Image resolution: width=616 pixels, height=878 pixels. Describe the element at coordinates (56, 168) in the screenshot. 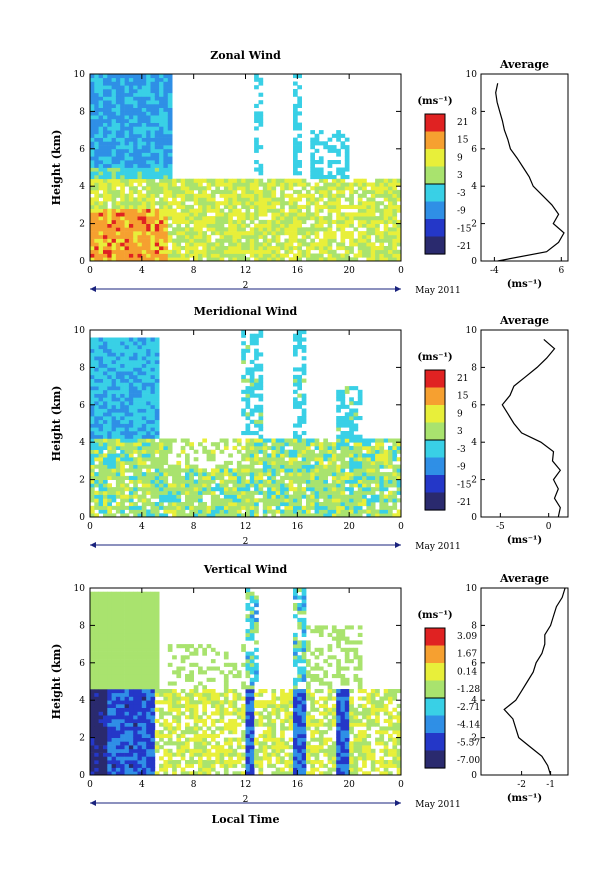

I see `y-axis-label: Height (km)` at that location.